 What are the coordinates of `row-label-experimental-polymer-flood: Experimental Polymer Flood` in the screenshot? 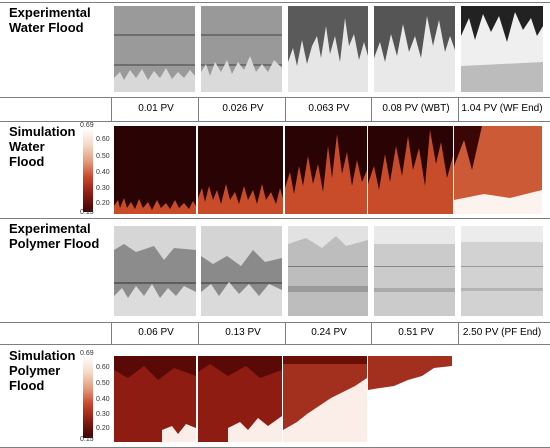 It's located at (54, 236).